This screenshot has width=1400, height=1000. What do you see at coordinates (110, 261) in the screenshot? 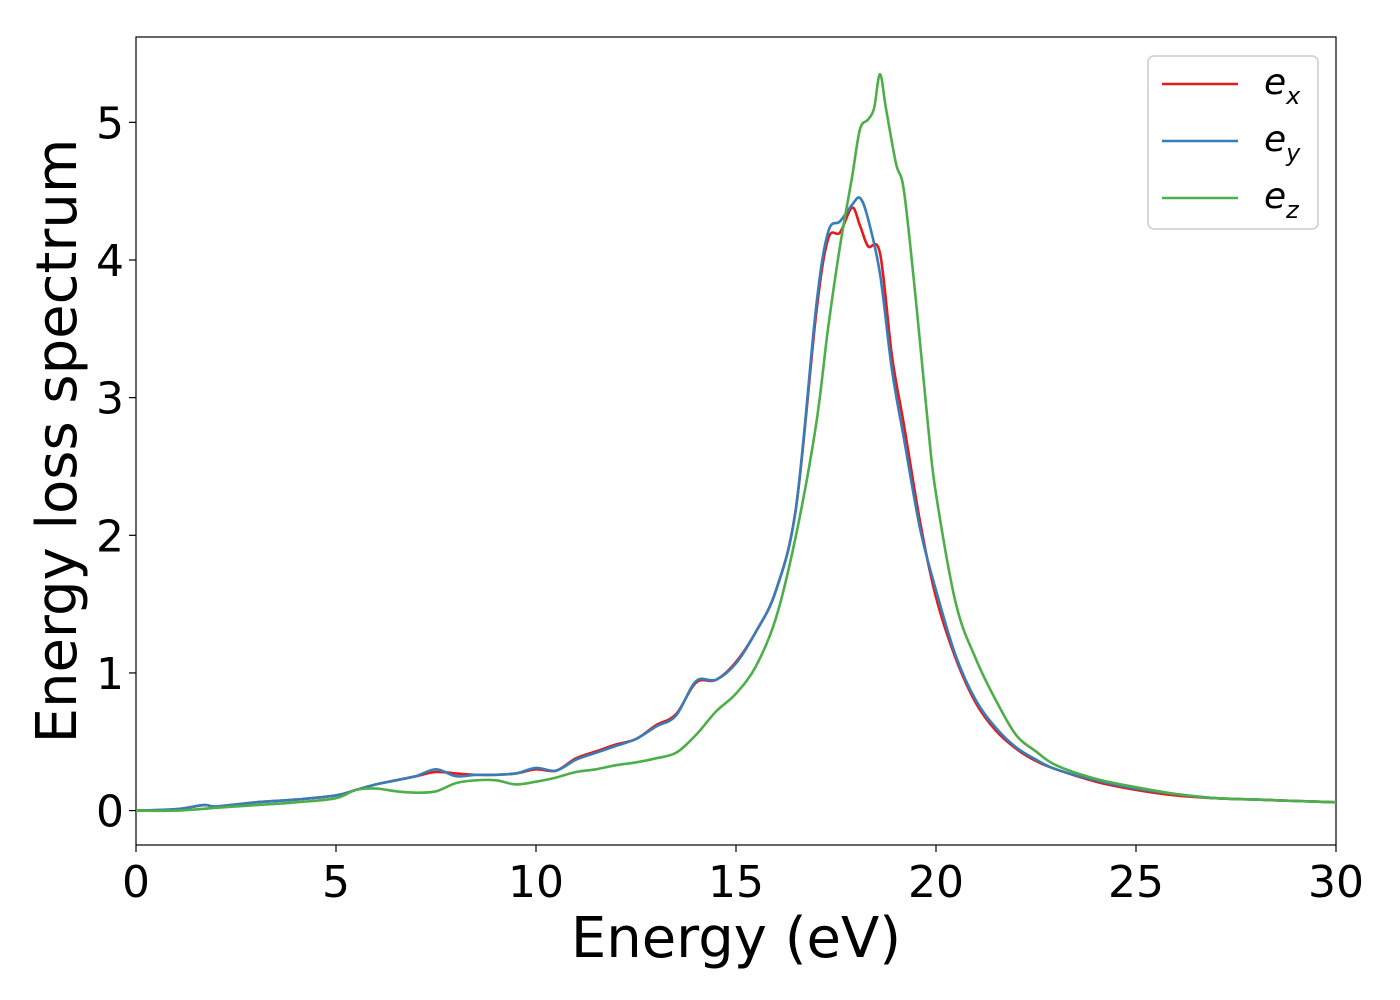
I see `y-tick-label: 4` at bounding box center [110, 261].